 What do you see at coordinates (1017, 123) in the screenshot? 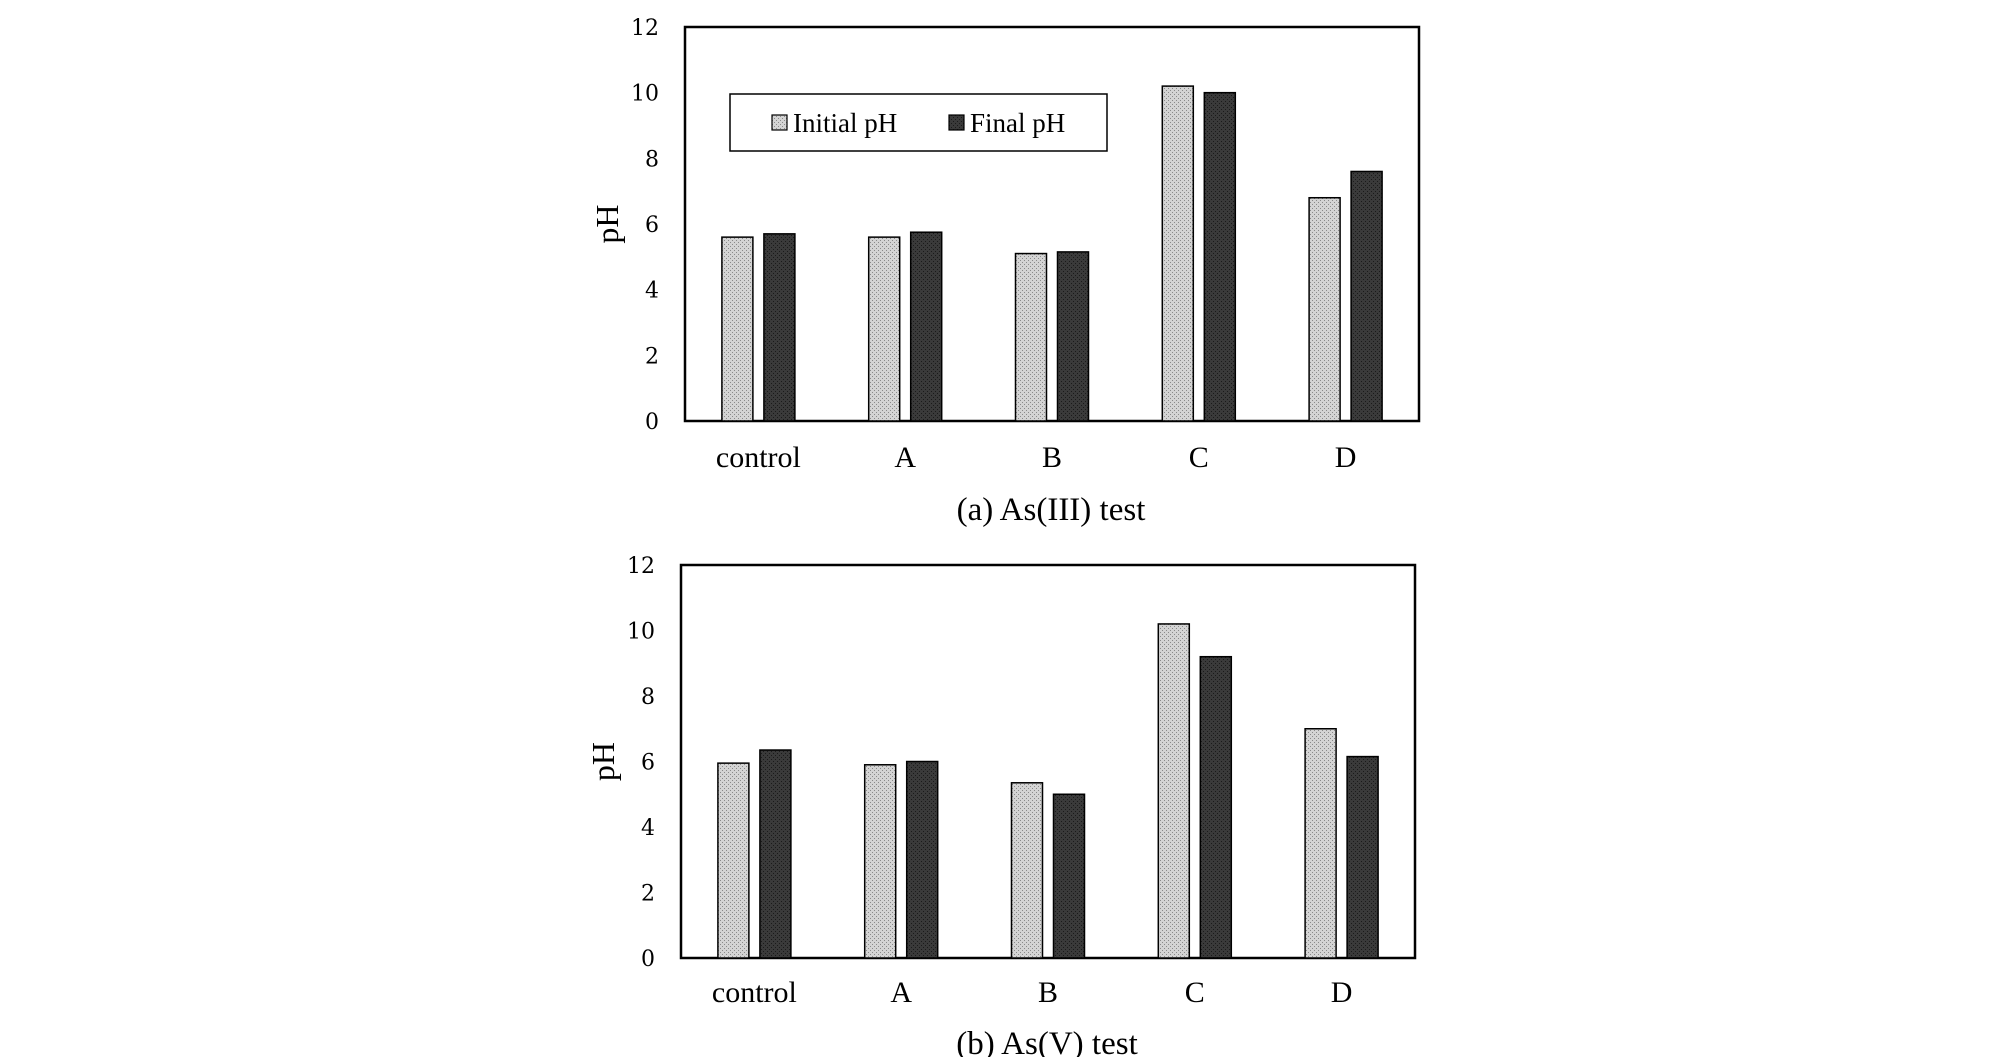
I see `legend-label-final: Final pH` at bounding box center [1017, 123].